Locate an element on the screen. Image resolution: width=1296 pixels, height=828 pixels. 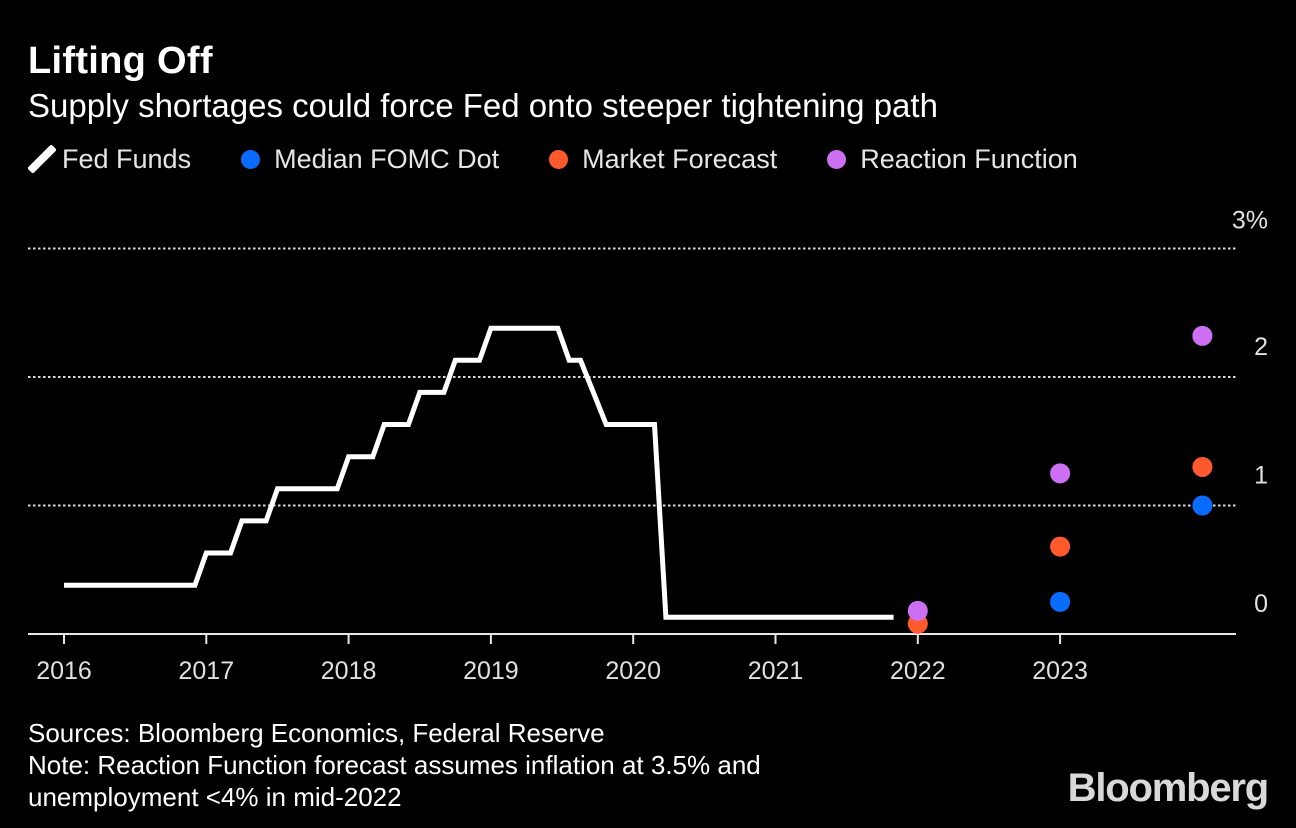
legend-item-reaction-function: Reaction Function is located at coordinates (952, 159).